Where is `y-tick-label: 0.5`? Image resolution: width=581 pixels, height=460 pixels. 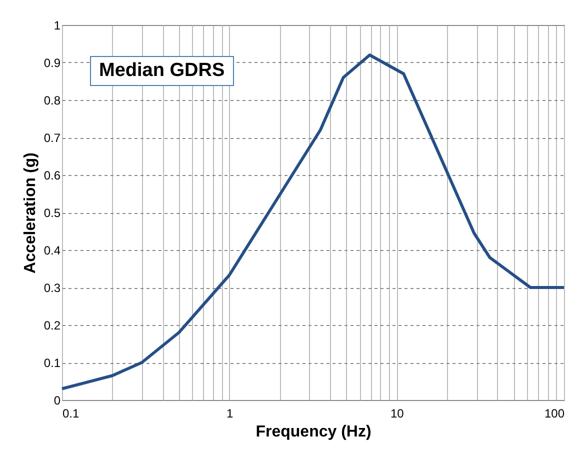
y-tick-label: 0.5 is located at coordinates (52, 213).